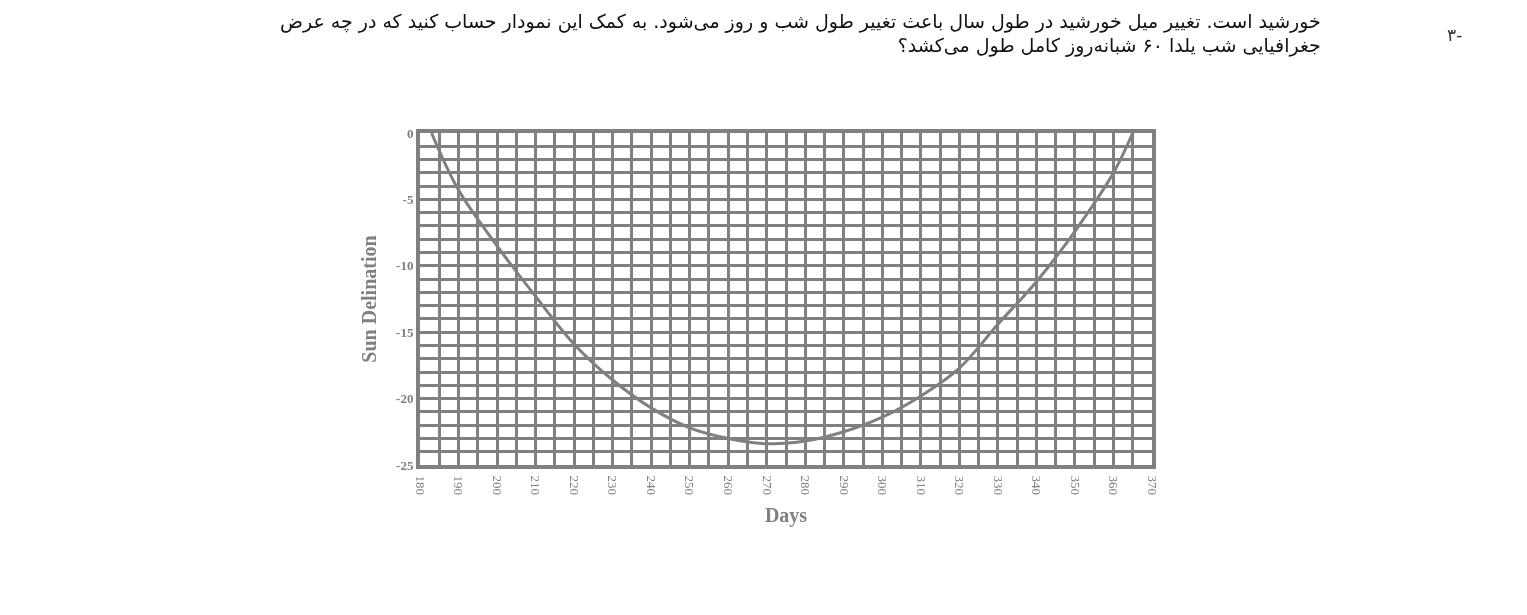 The height and width of the screenshot is (615, 1527). Describe the element at coordinates (960, 485) in the screenshot. I see `x-tick-label: 320` at that location.